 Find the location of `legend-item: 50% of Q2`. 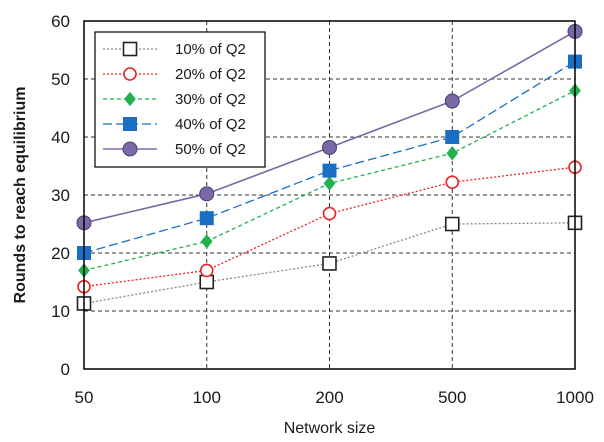

legend-item: 50% of Q2 is located at coordinates (174, 149).